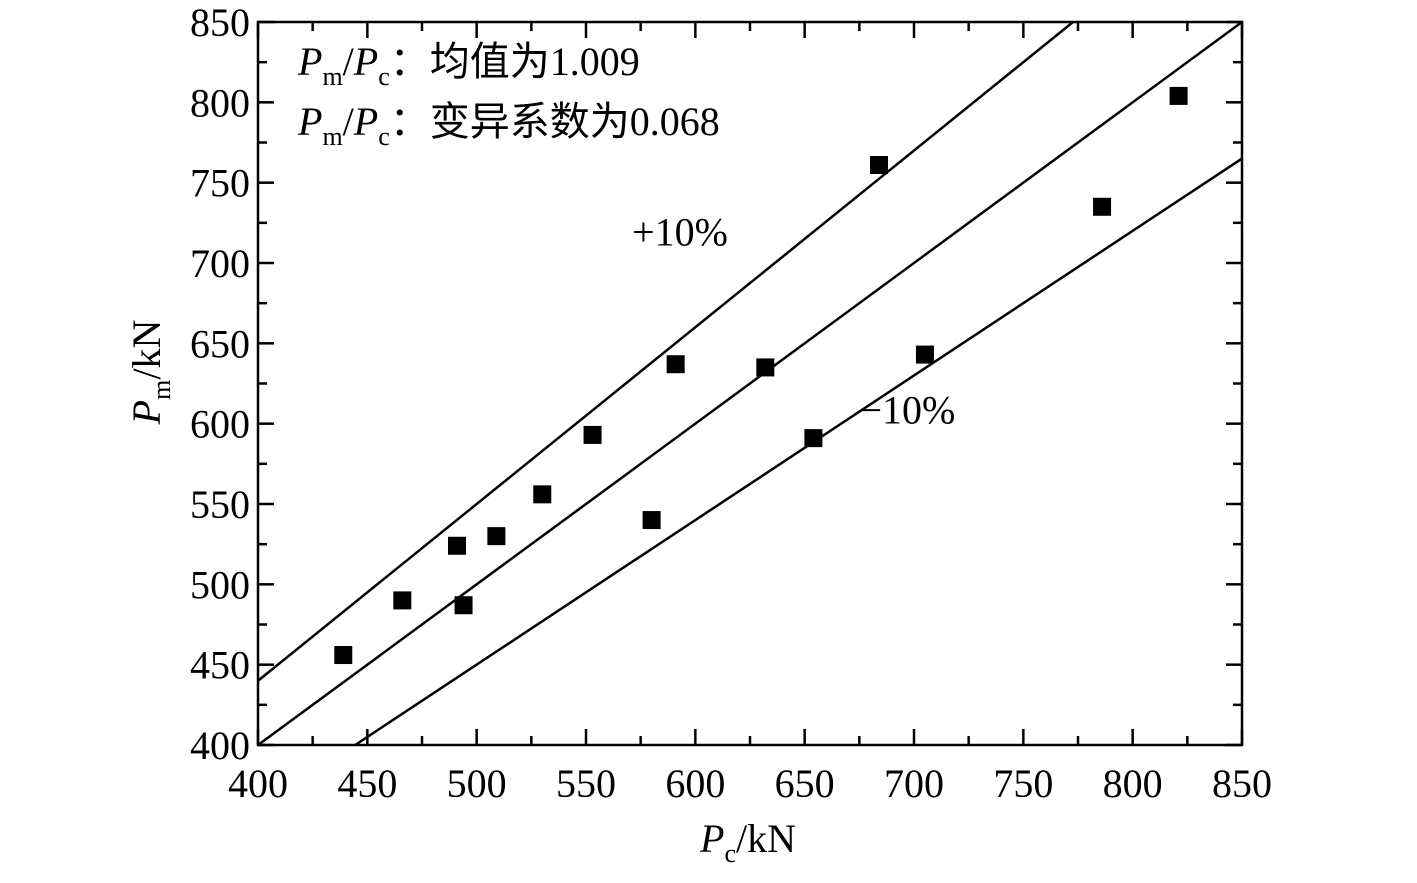 The width and height of the screenshot is (1417, 883). What do you see at coordinates (680, 231) in the screenshot?
I see `plus-10-percent-label: +10%` at bounding box center [680, 231].